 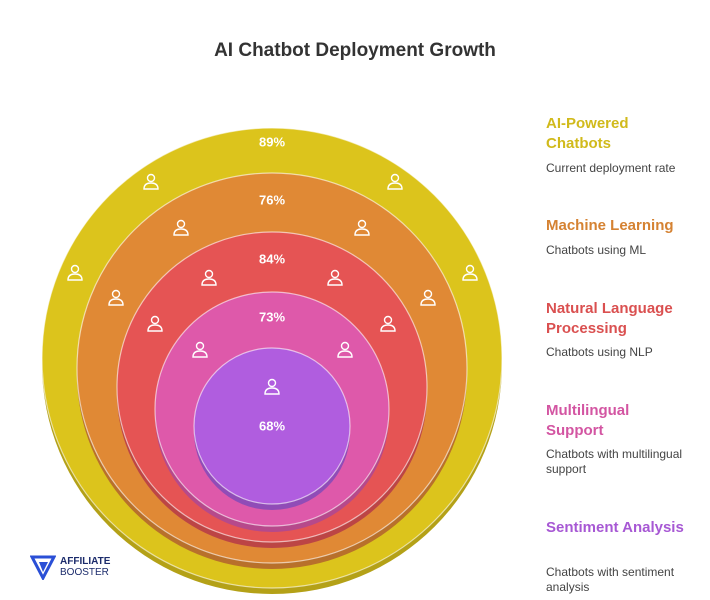 I want to click on ring-value: 76%, so click(x=272, y=199).